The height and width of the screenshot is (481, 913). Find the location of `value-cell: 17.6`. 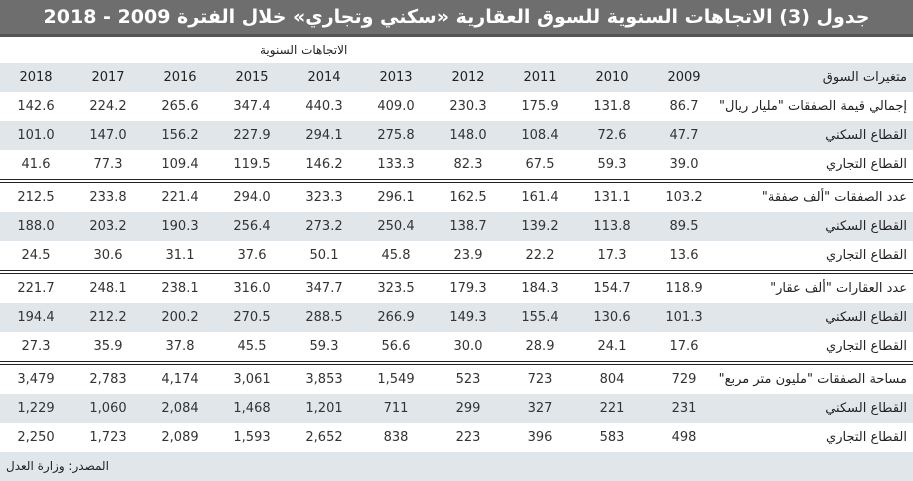

value-cell: 17.6 is located at coordinates (684, 346).